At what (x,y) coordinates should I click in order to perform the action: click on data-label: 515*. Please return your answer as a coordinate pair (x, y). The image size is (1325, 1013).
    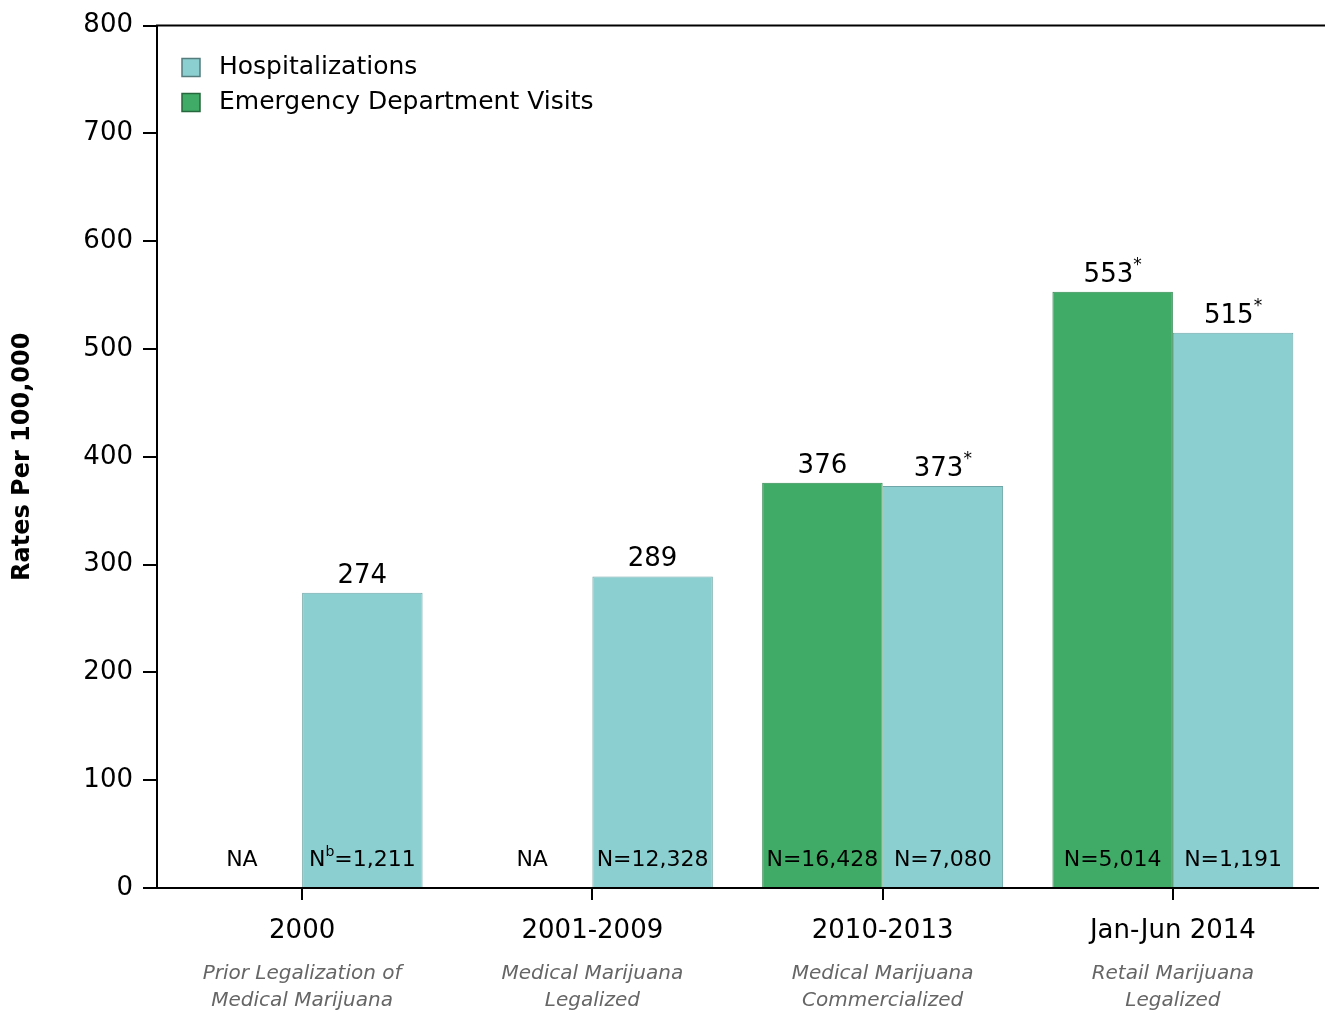
    Looking at the image, I should click on (1233, 312).